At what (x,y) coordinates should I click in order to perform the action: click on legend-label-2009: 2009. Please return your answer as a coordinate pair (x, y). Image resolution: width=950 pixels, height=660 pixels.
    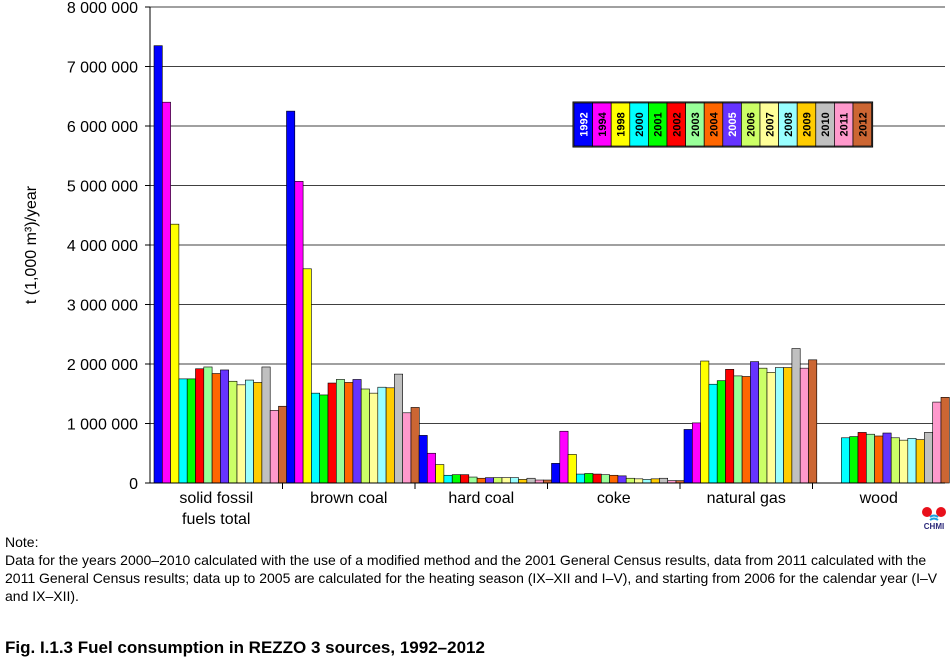
    Looking at the image, I should click on (808, 124).